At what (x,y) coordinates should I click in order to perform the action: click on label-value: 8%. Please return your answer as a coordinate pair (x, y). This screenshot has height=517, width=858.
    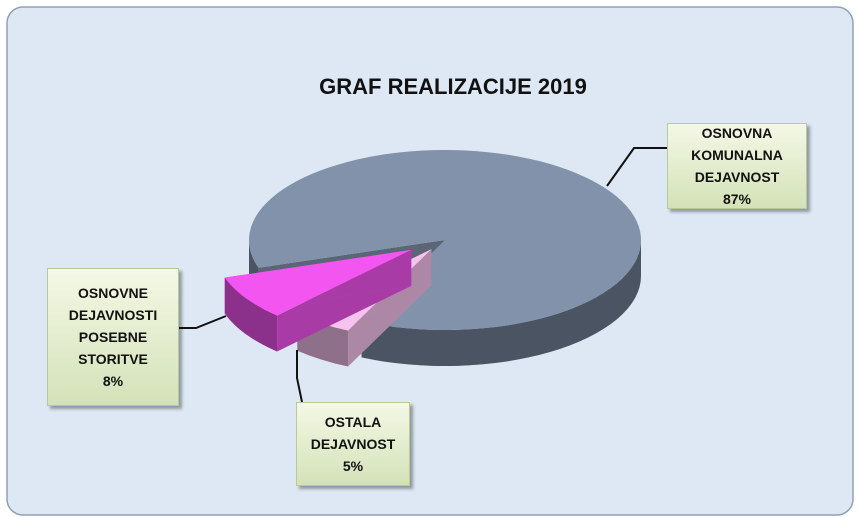
    Looking at the image, I should click on (113, 381).